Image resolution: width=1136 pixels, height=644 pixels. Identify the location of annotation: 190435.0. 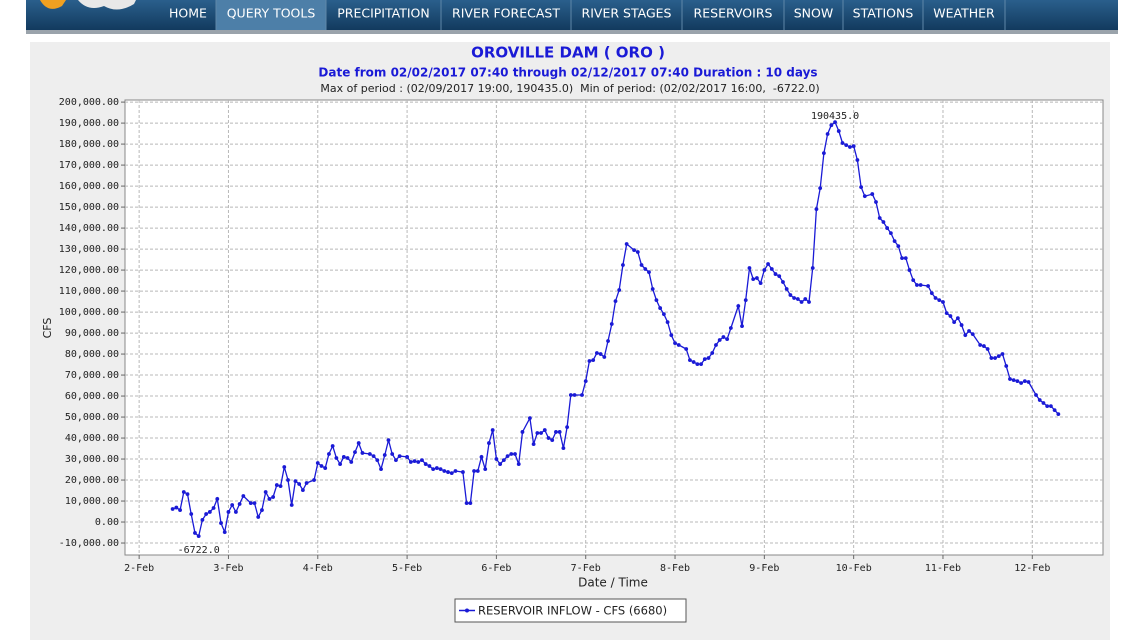
(835, 116).